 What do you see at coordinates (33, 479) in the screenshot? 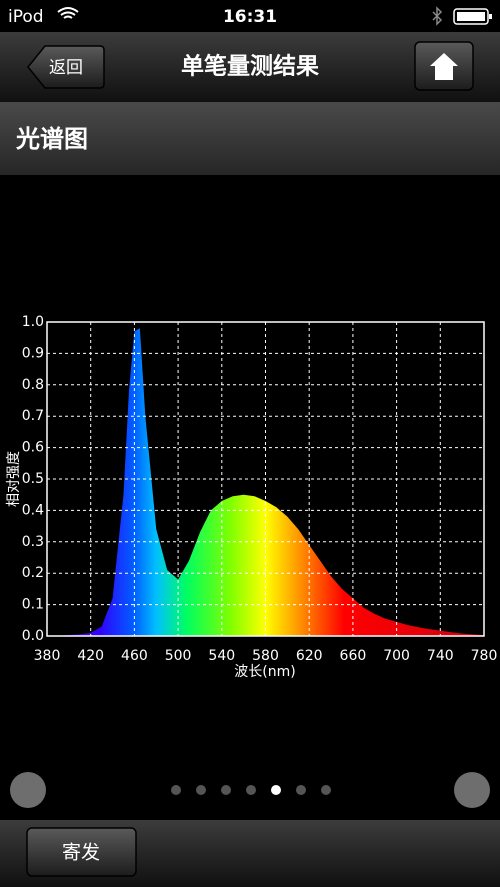
I see `y-tick-label: 0.5` at bounding box center [33, 479].